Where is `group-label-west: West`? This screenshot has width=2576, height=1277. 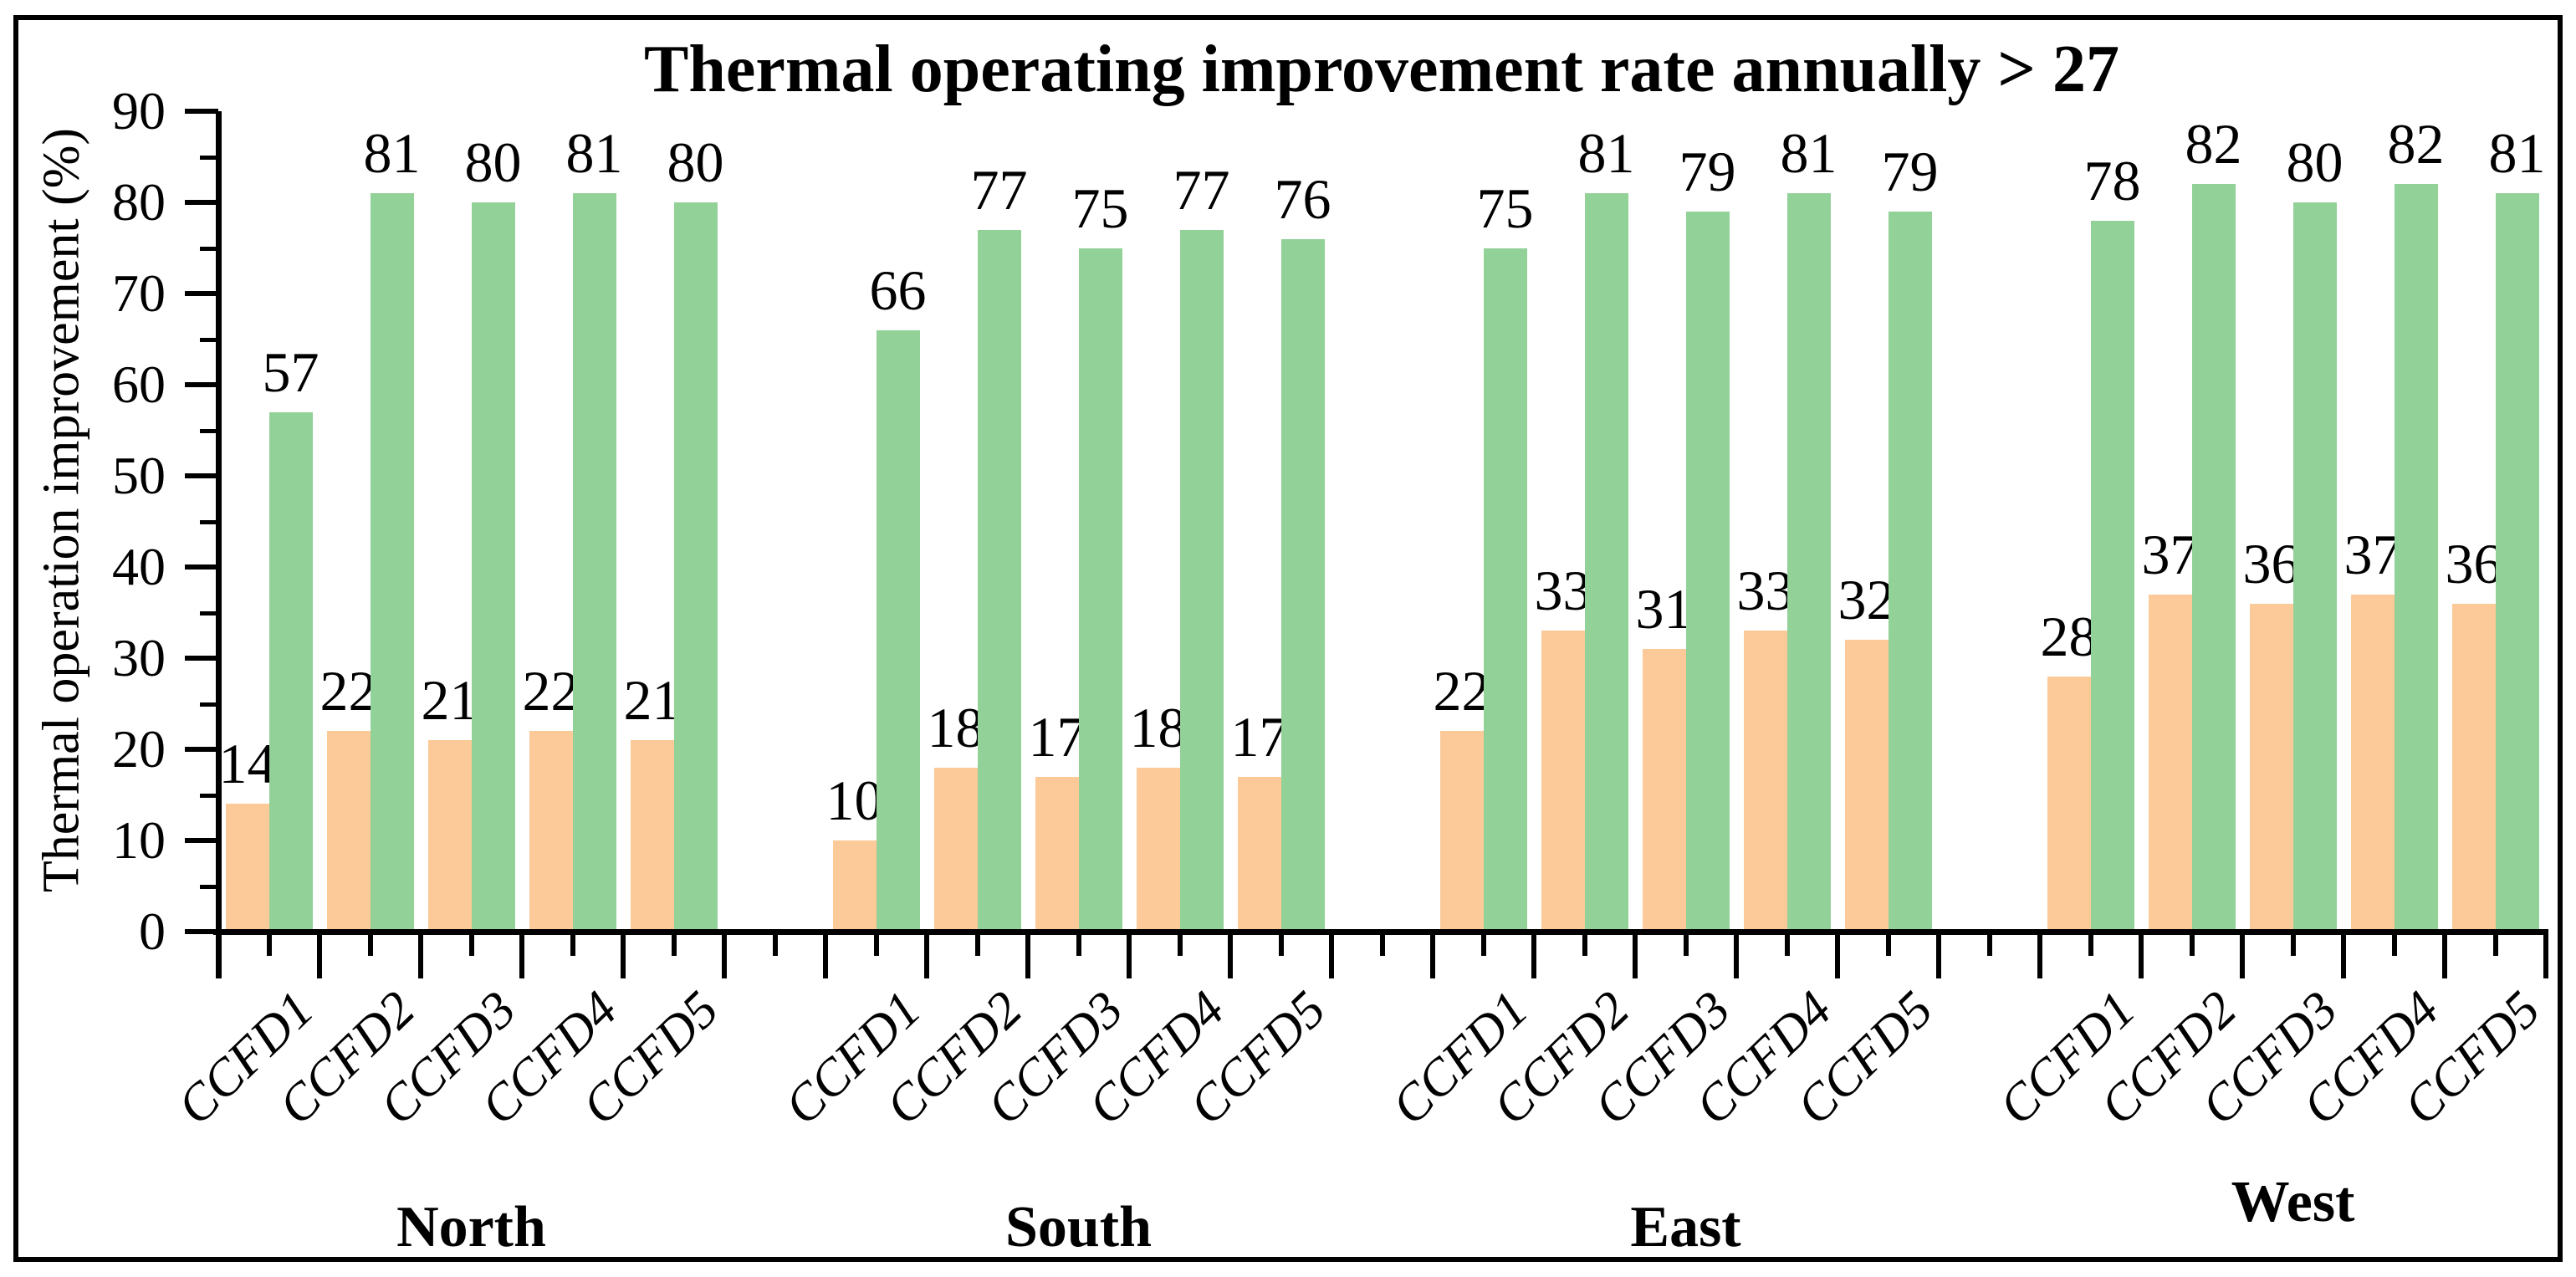 group-label-west: West is located at coordinates (2293, 1202).